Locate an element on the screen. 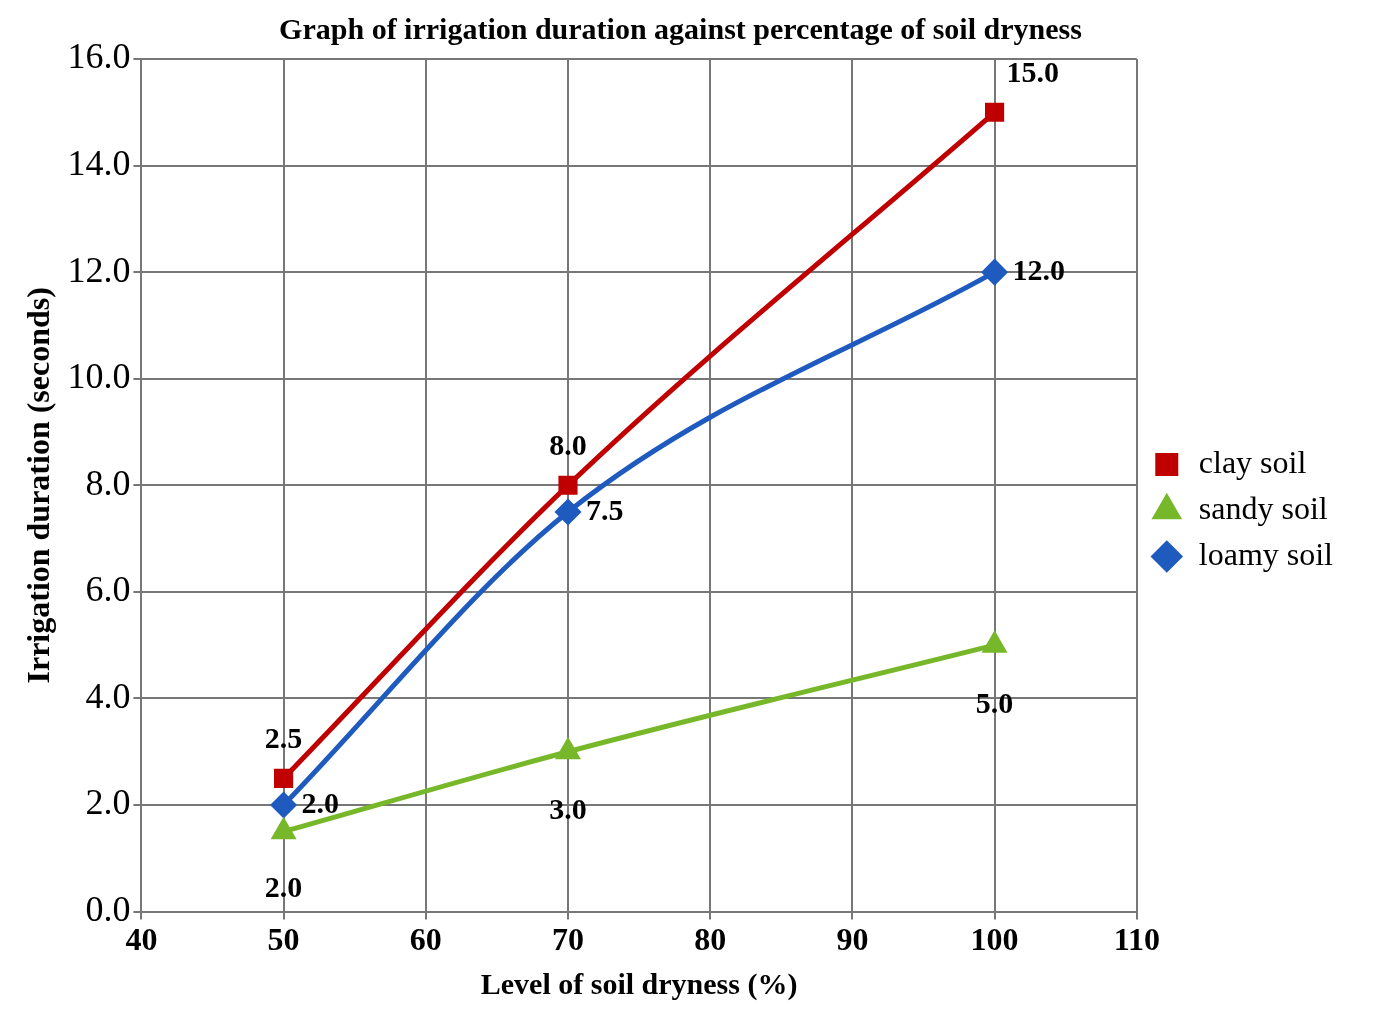 The width and height of the screenshot is (1377, 1025). data-label: 15.0 is located at coordinates (1033, 72).